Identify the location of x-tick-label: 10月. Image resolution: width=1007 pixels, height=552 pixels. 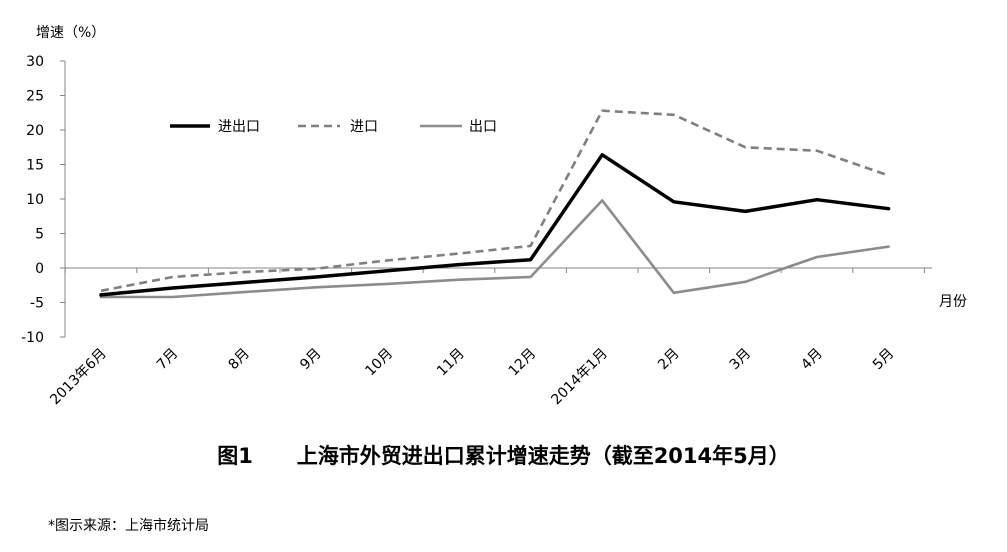
(379, 363).